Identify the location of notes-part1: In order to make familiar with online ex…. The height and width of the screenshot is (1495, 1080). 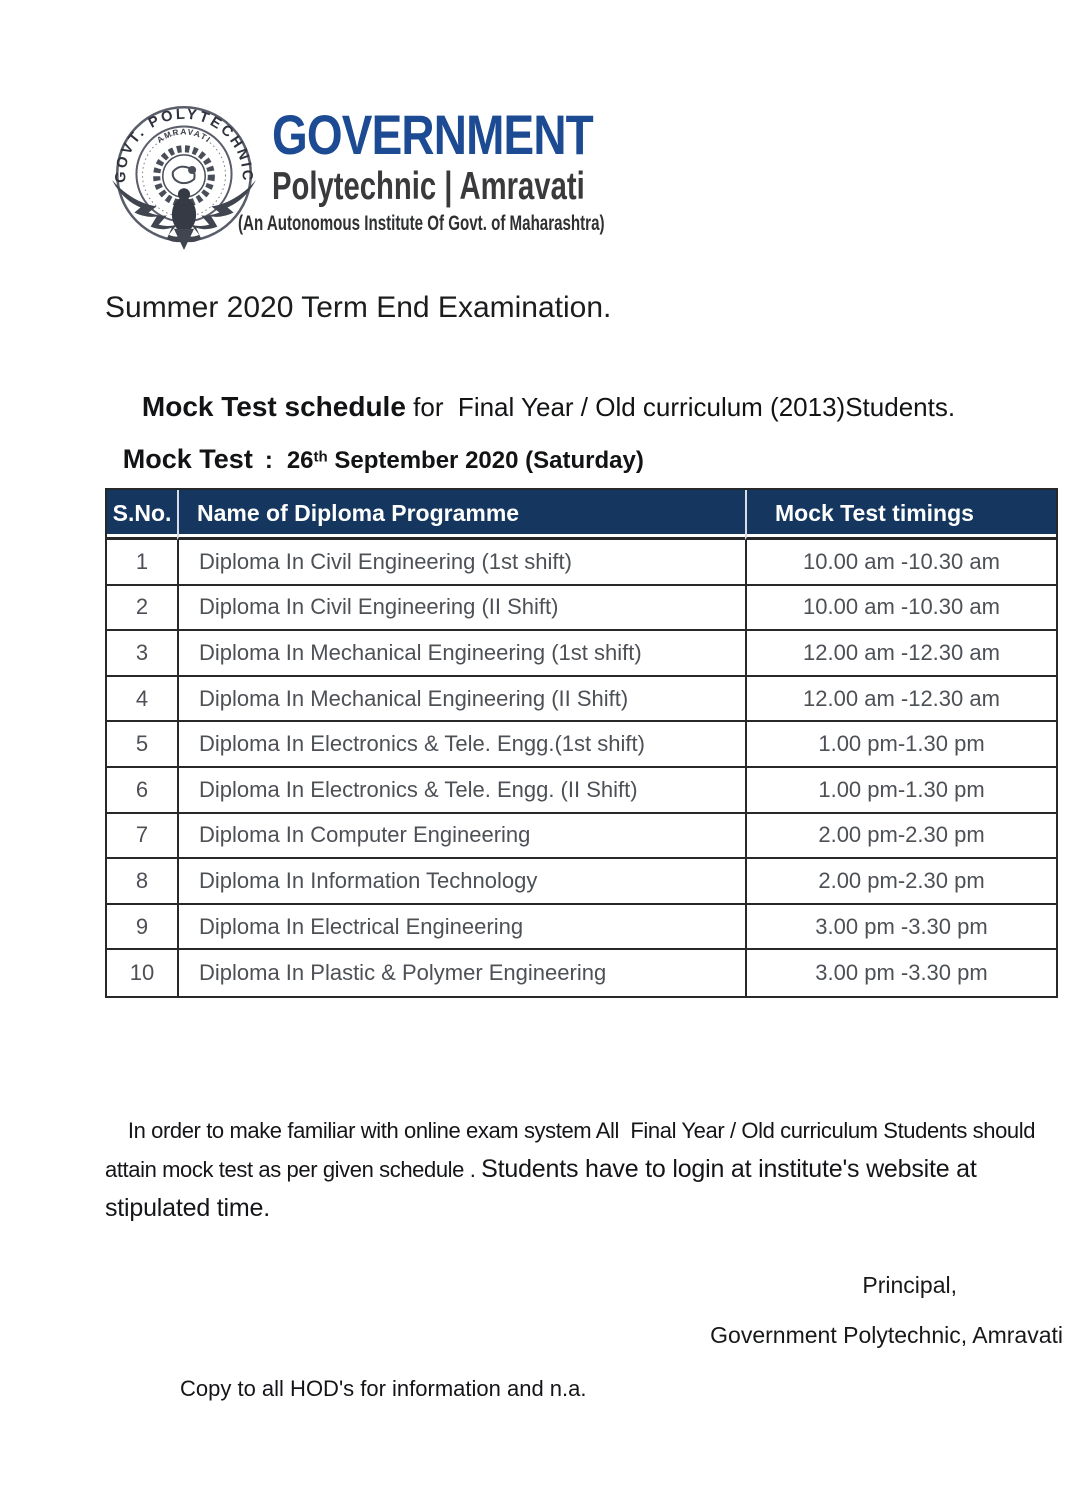
(573, 1150).